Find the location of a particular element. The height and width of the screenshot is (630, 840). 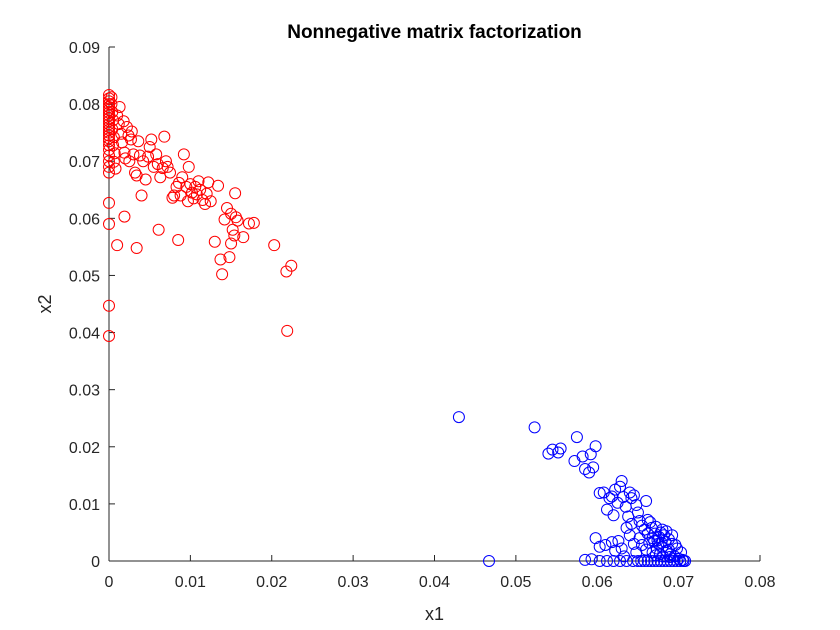

x-tick-label: 0.03 is located at coordinates (353, 582).